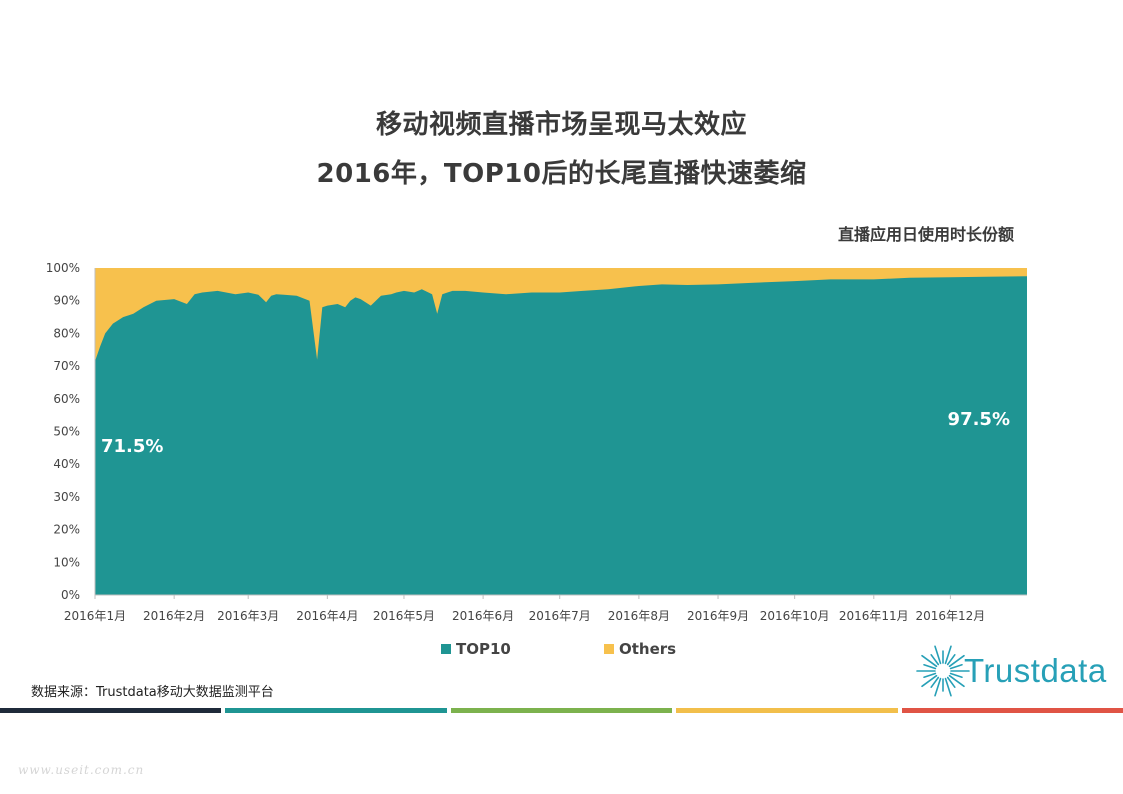 Image resolution: width=1123 pixels, height=794 pixels. What do you see at coordinates (718, 616) in the screenshot?
I see `x-tick-label: 2016年9月` at bounding box center [718, 616].